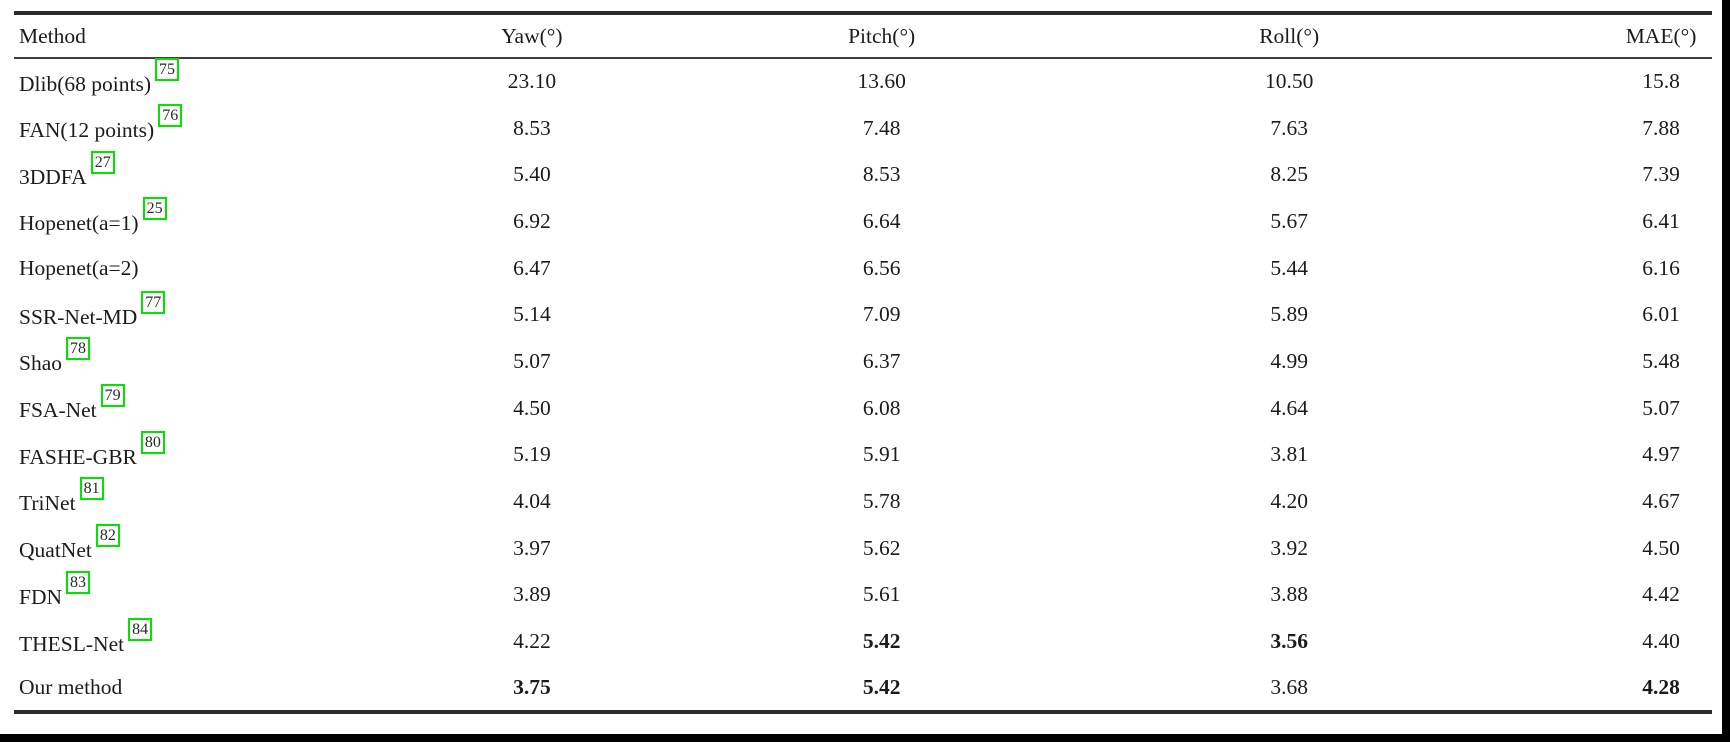  I want to click on column-header-mae: MAE(°), so click(1661, 36).